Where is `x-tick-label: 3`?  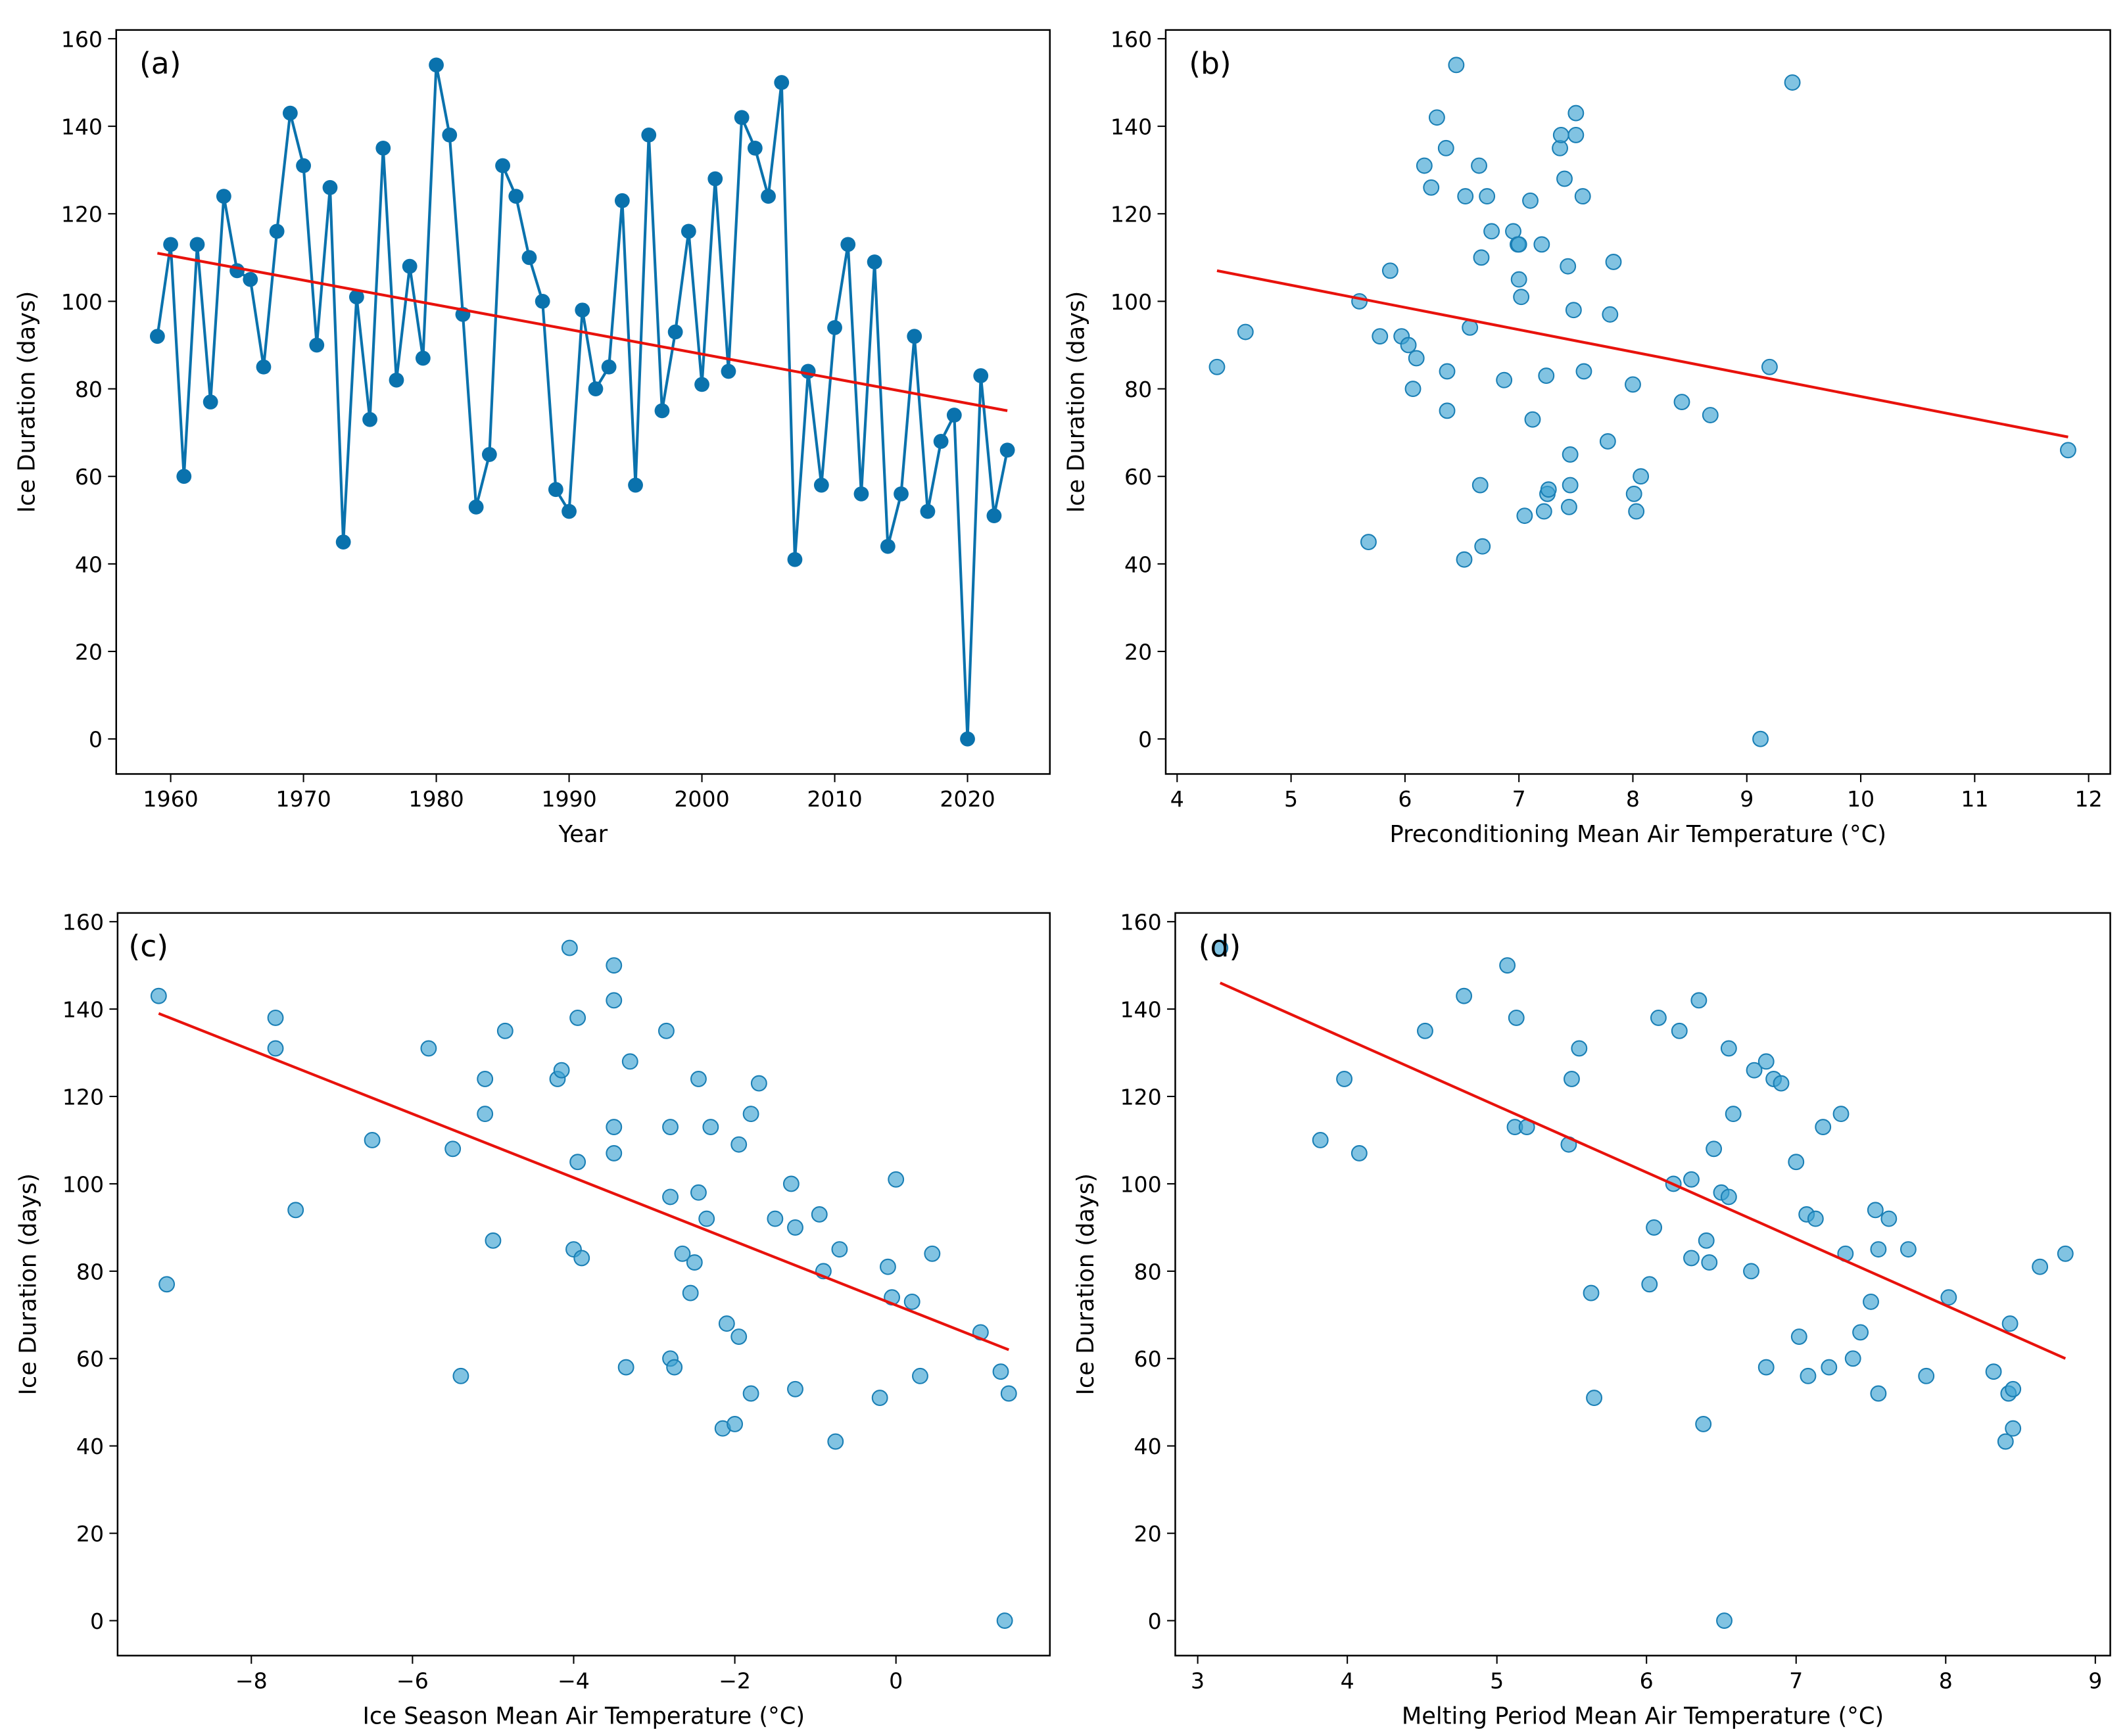 x-tick-label: 3 is located at coordinates (1198, 1681).